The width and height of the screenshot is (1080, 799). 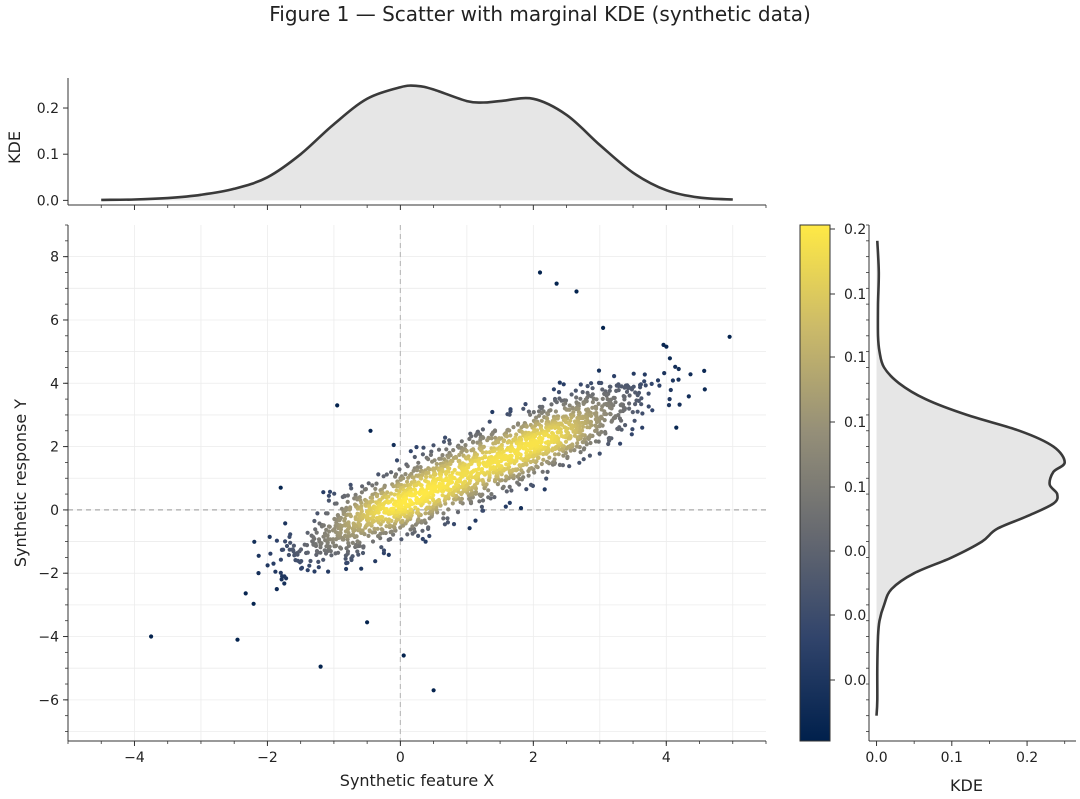 What do you see at coordinates (876, 758) in the screenshot?
I see `right-x-tick-label: 0.0` at bounding box center [876, 758].